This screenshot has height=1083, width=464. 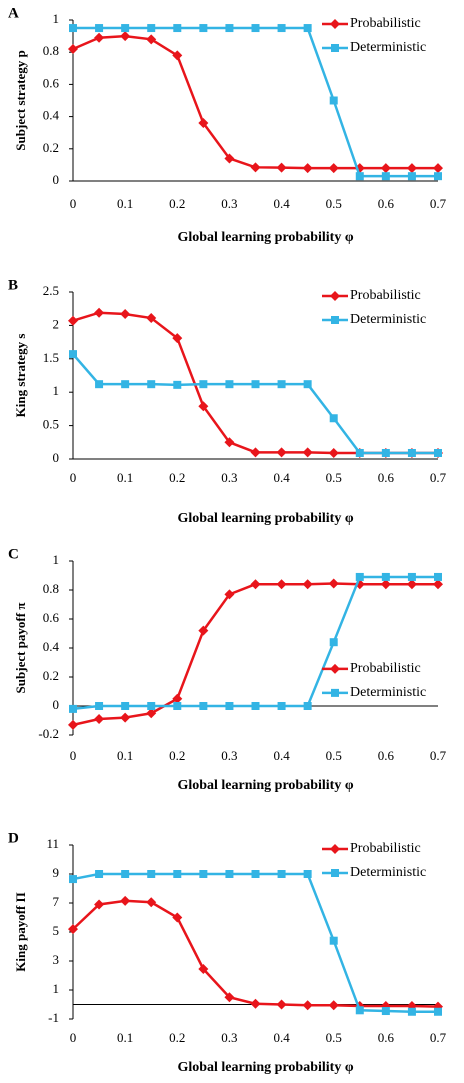 I want to click on y-tick-label: -0.2, so click(x=48, y=733).